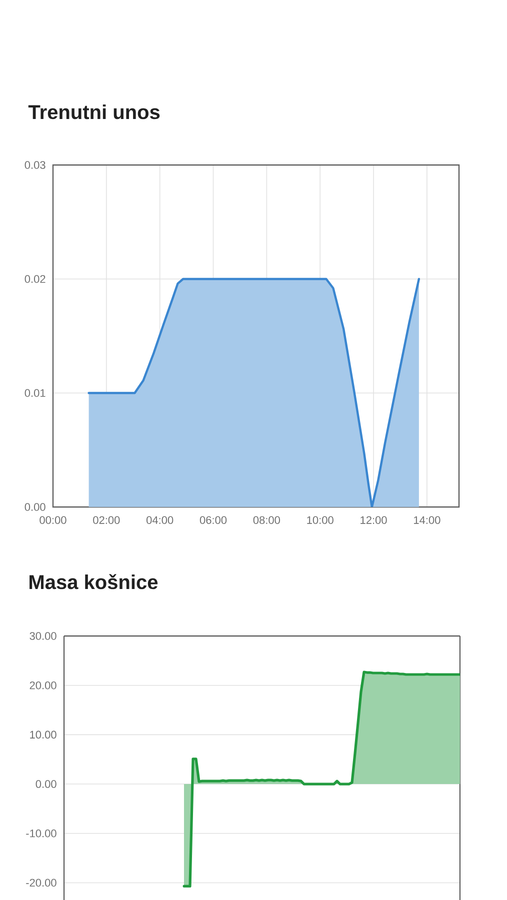 This screenshot has width=507, height=900. I want to click on x-tick-label: 12:00, so click(373, 520).